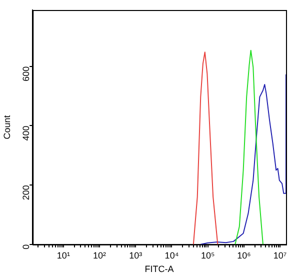 The height and width of the screenshot is (275, 292). I want to click on x-axis-title: FITC-A, so click(159, 269).